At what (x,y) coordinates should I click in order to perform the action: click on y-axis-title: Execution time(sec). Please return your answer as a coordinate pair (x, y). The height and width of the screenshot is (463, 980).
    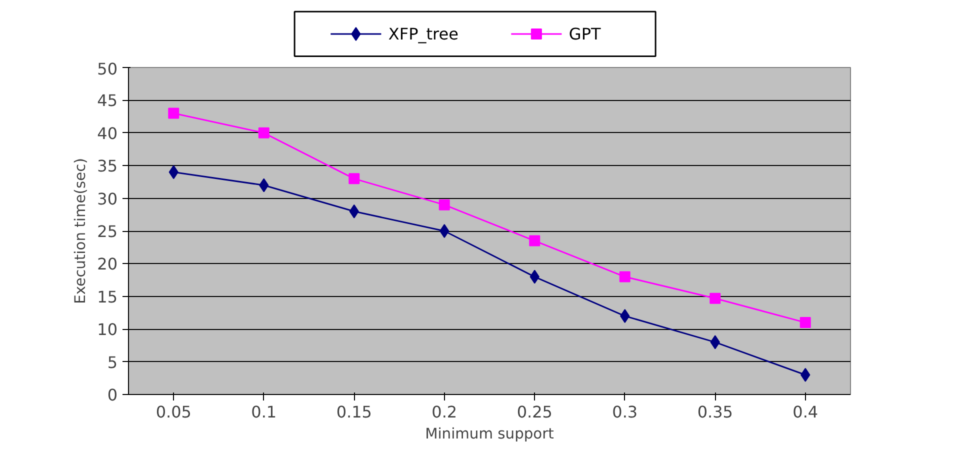
    Looking at the image, I should click on (81, 231).